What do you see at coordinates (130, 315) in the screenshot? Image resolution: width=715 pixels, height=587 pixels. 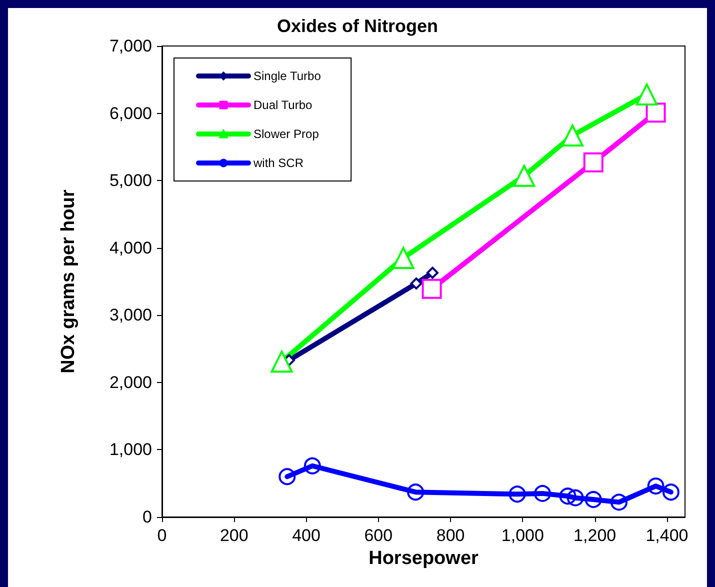 I see `y-tick-label: 3,000` at bounding box center [130, 315].